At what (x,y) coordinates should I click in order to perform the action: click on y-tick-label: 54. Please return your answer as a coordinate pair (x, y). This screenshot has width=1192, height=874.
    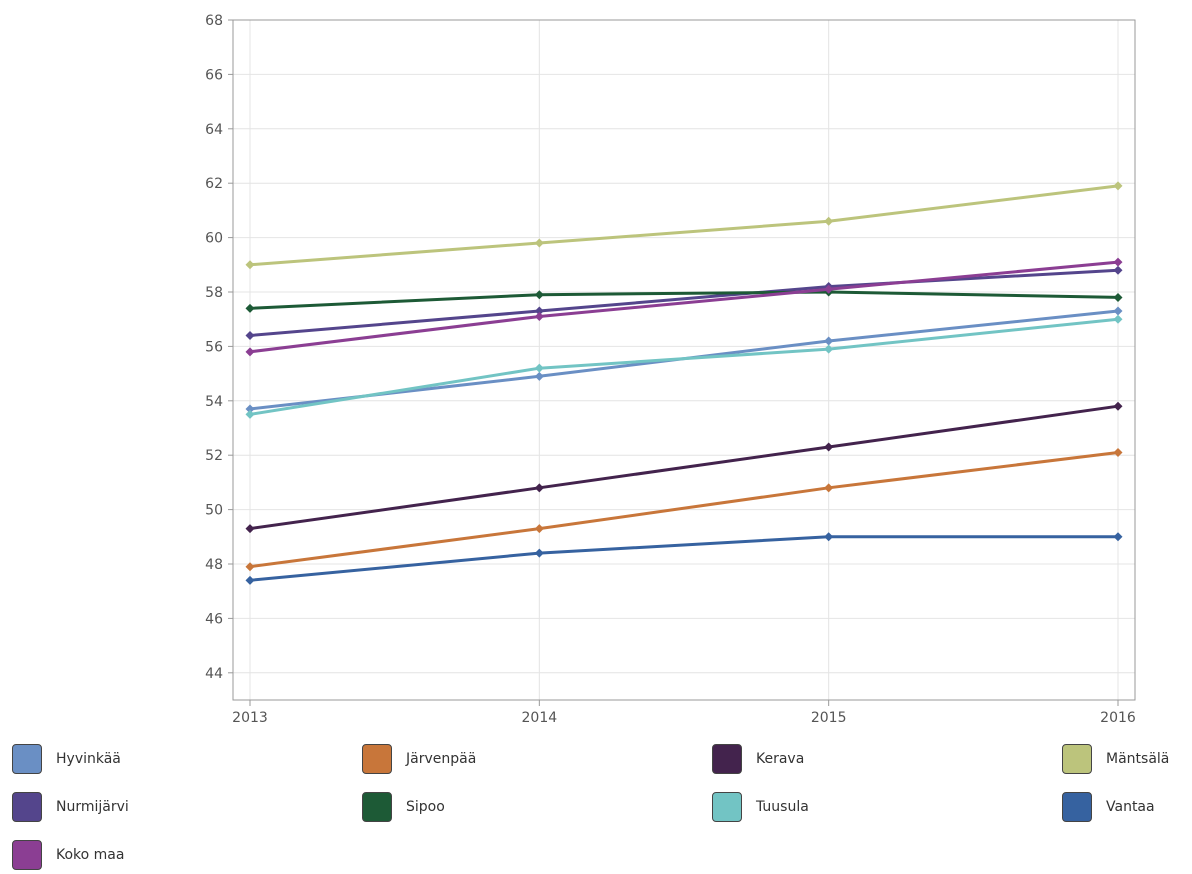
    Looking at the image, I should click on (214, 402).